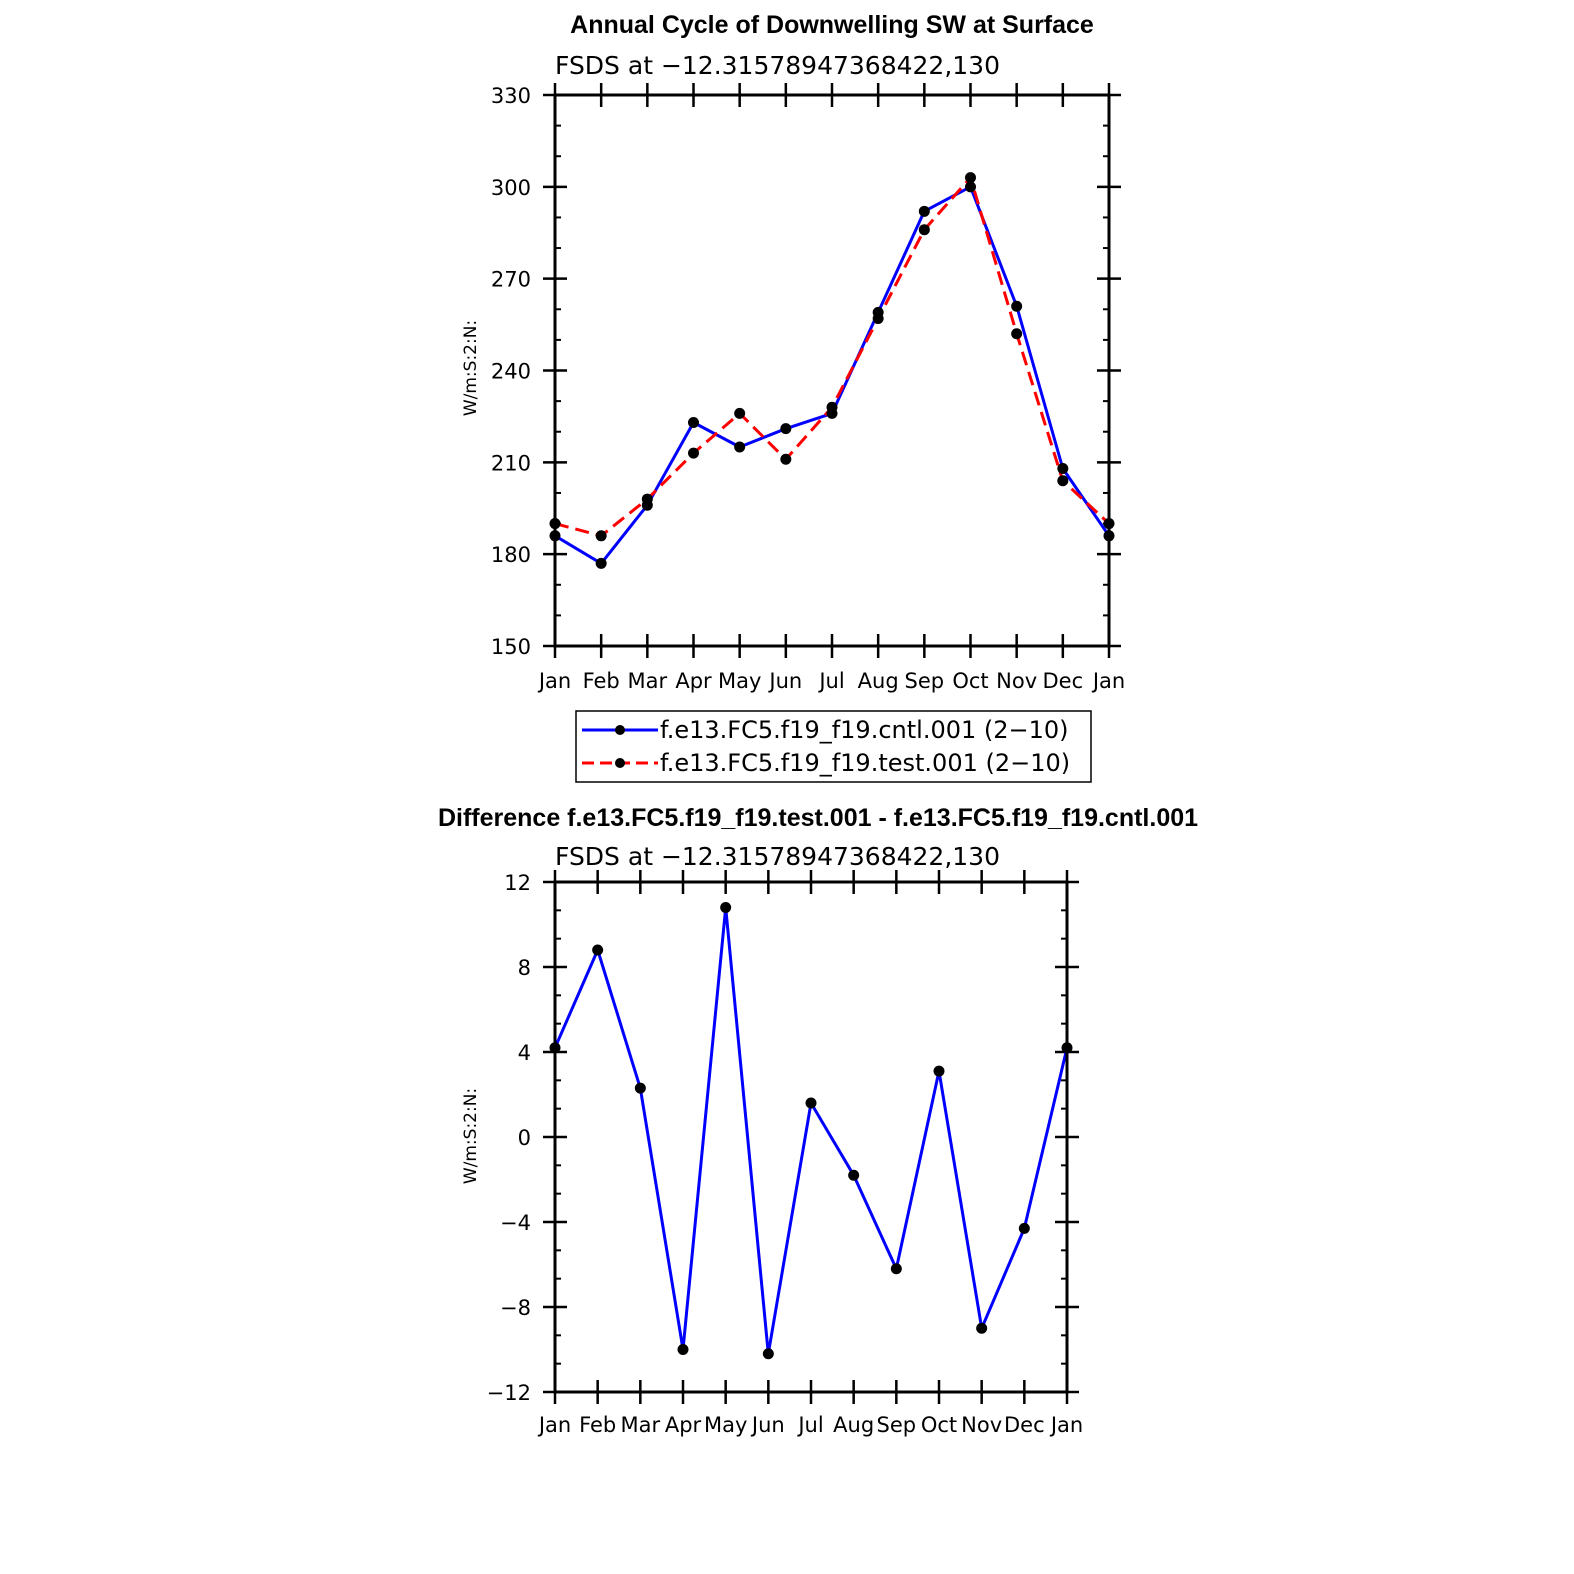  I want to click on top-x-tick-labels: Jan Feb Mar Apr May Jun Jul Aug Sep Oct Nov Dec Jan, so click(831, 681).